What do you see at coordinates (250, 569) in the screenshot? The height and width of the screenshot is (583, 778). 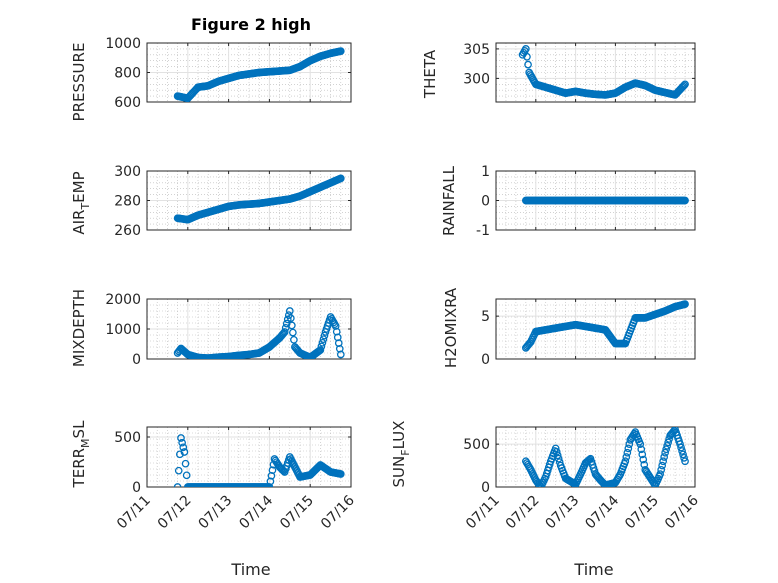 I see `xlabel-left: Time` at bounding box center [250, 569].